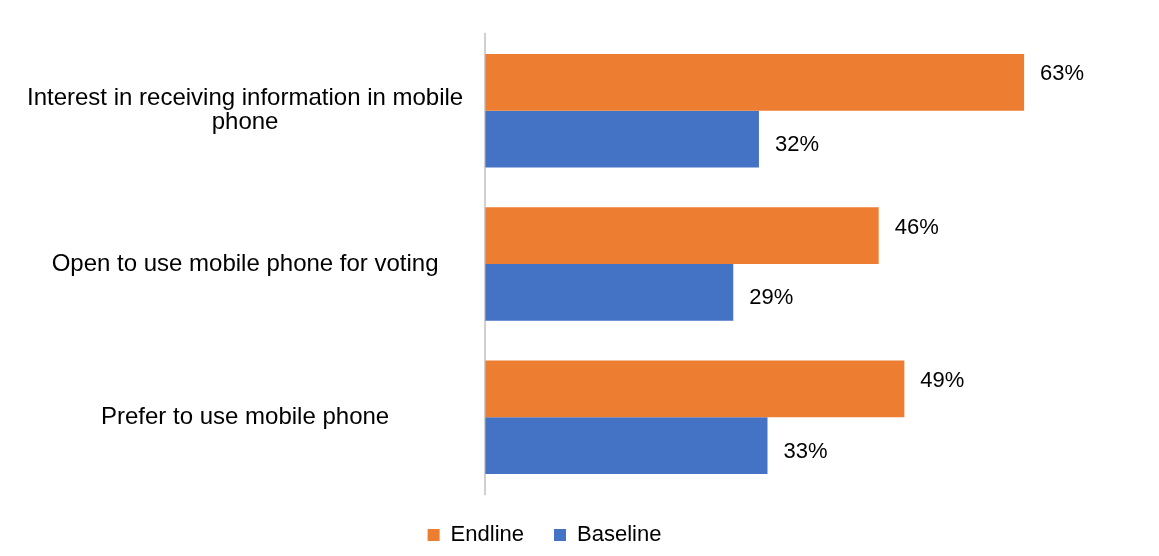 The image size is (1159, 556). I want to click on data-label: 33%, so click(805, 450).